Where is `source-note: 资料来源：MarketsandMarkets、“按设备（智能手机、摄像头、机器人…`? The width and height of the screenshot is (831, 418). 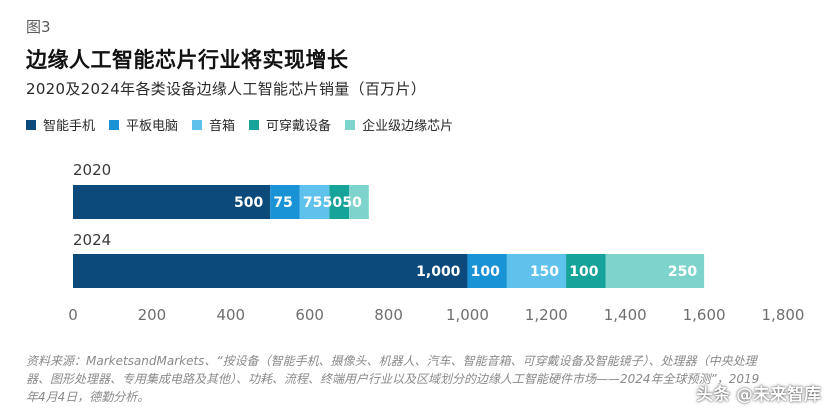 source-note: 资料来源：MarketsandMarkets、“按设备（智能手机、摄像头、机器人… is located at coordinates (393, 379).